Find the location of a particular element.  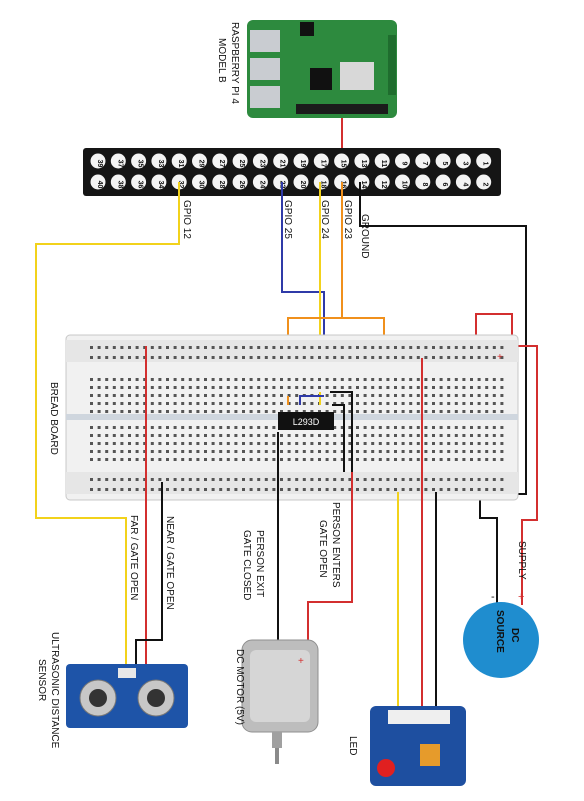

gpio-pin-label: 25 is located at coordinates (241, 164).